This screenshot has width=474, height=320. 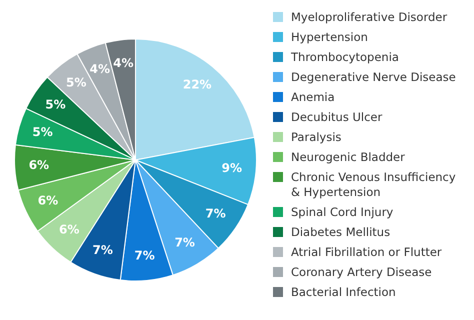 I want to click on legend-label: Hypertension, so click(x=329, y=37).